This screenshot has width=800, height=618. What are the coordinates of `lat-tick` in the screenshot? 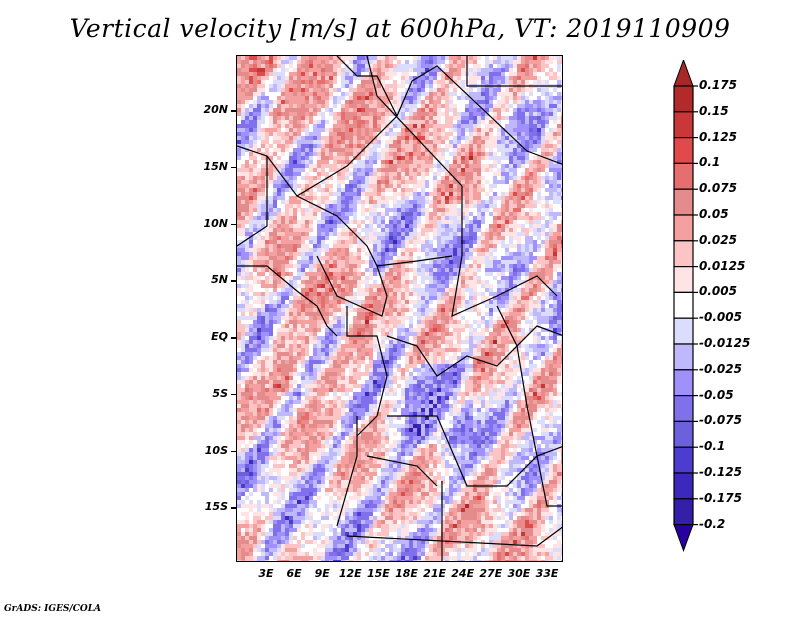 It's located at (233, 111).